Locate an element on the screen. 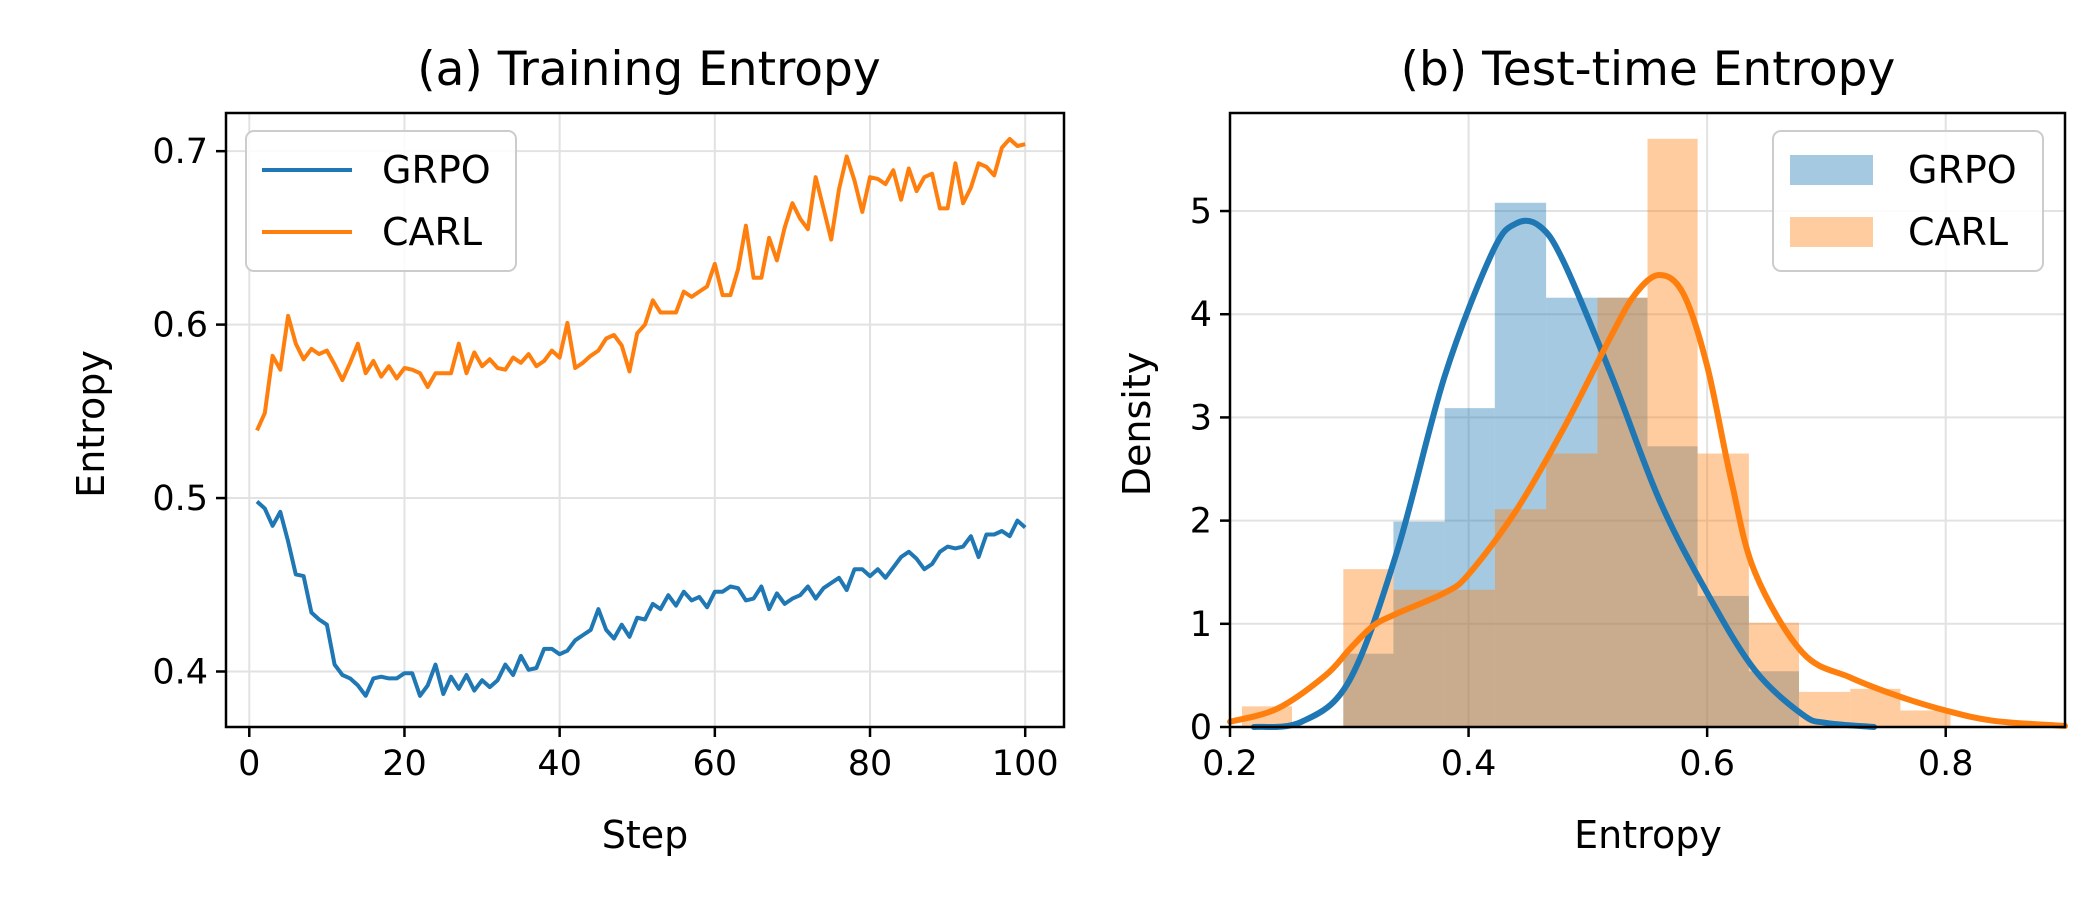 The width and height of the screenshot is (2100, 900). series-line-carl is located at coordinates (640, 284).